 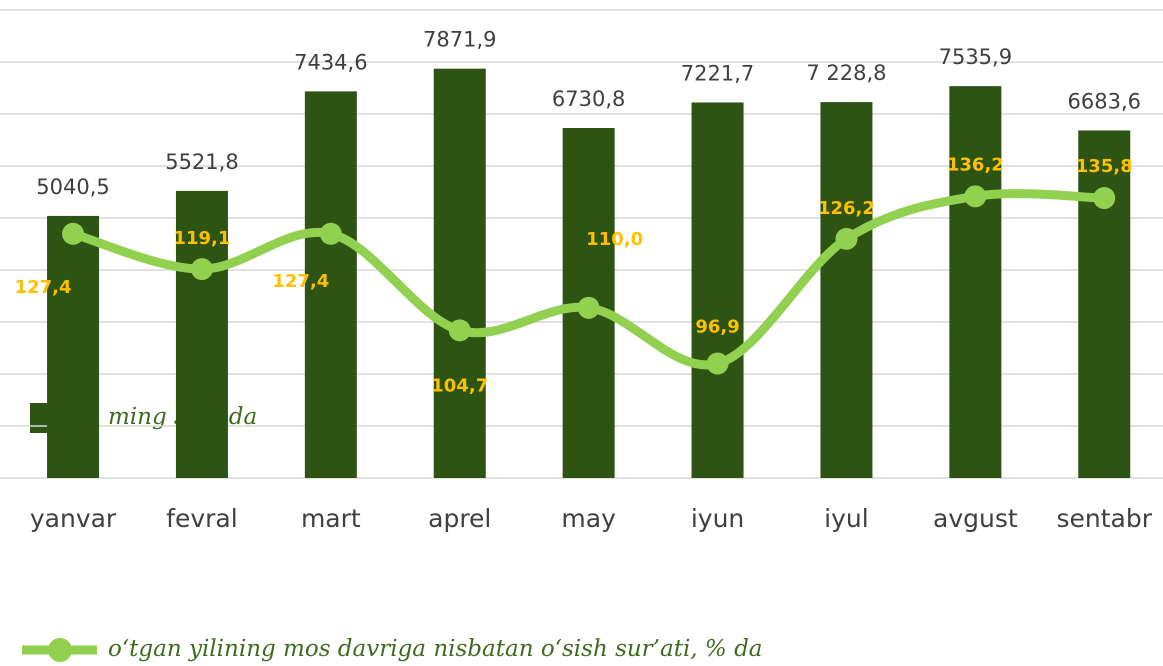 I want to click on data-label: 126,2, so click(x=846, y=208).